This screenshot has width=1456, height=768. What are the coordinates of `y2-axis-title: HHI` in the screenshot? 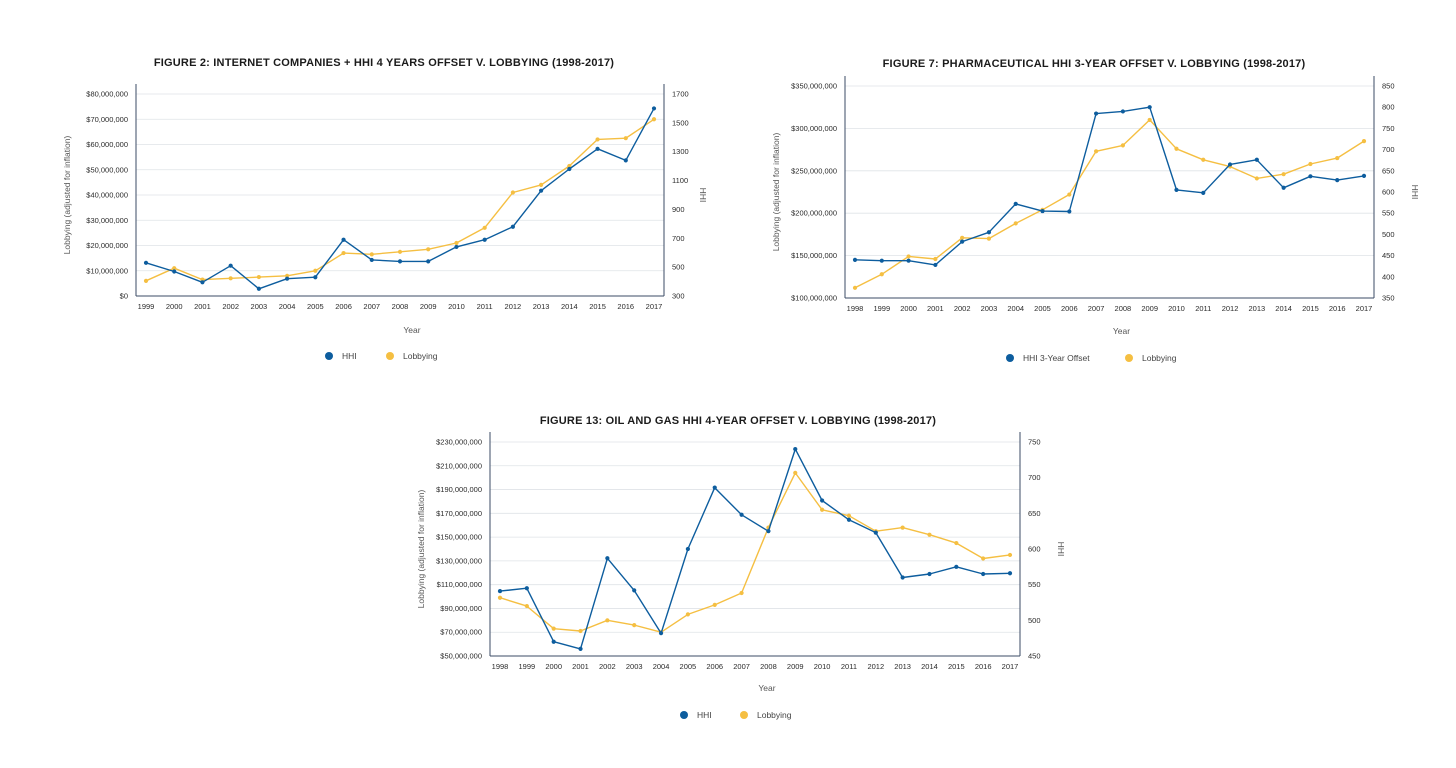 It's located at (703, 195).